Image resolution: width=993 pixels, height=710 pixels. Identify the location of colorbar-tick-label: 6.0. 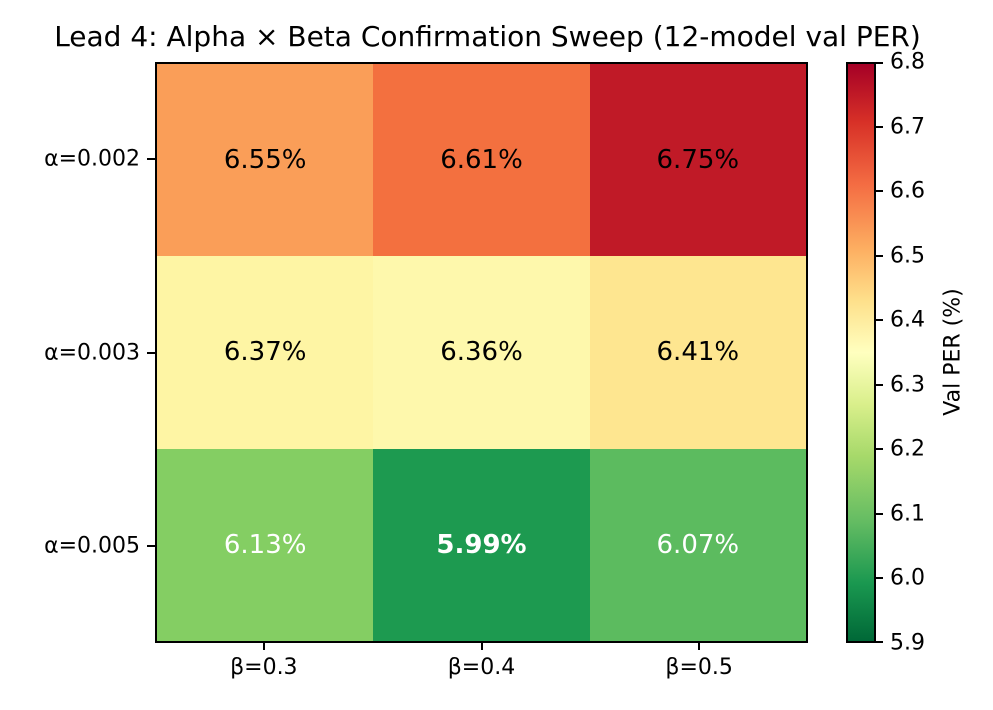
(907, 578).